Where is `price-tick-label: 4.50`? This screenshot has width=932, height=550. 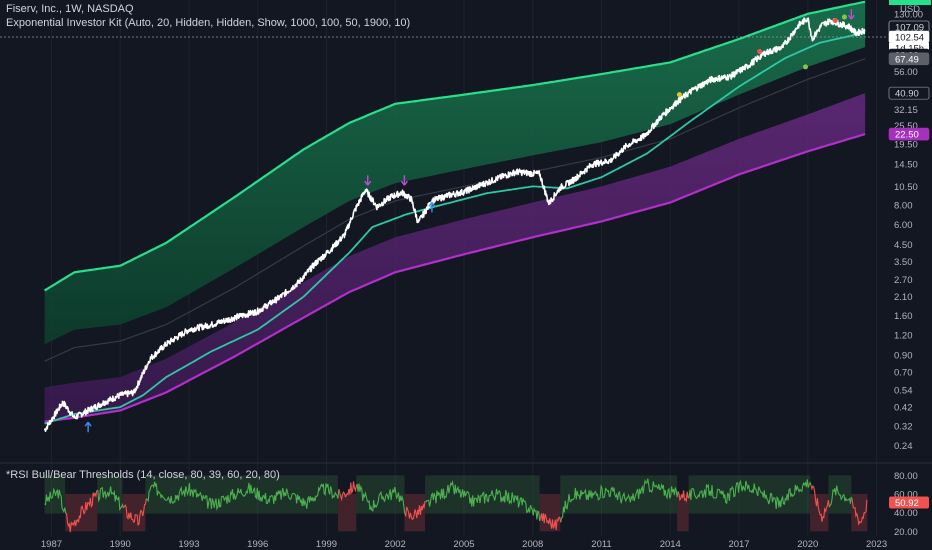
price-tick-label: 4.50 is located at coordinates (903, 245).